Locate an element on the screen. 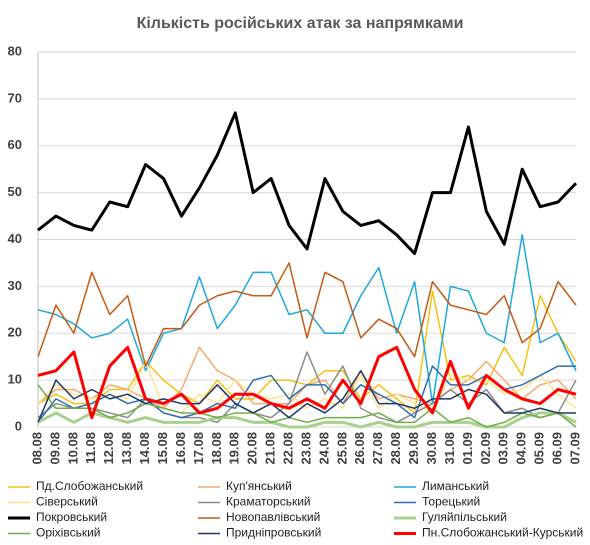  x-tick-label: 22.08 is located at coordinates (288, 448).